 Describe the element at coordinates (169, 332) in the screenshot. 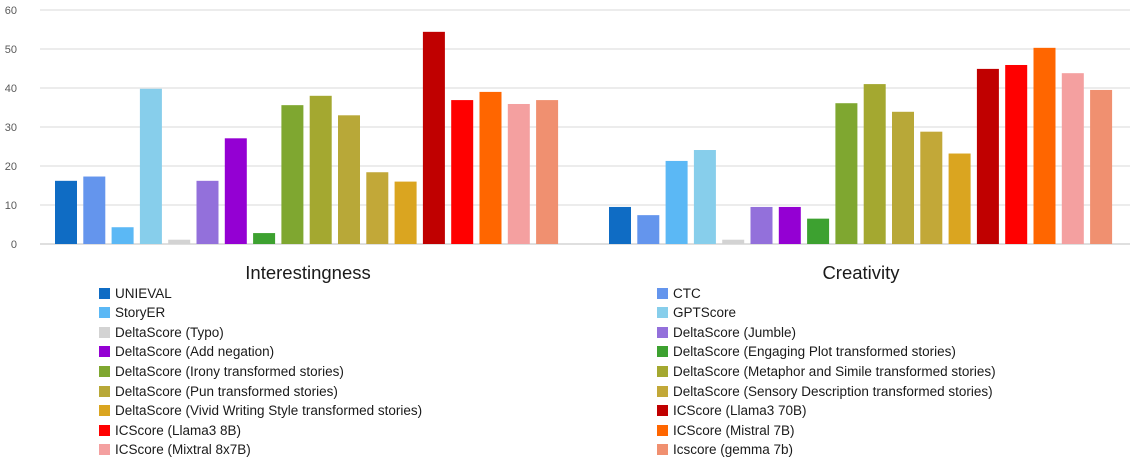

I see `legend-label: DeltaScore (Typo)` at that location.